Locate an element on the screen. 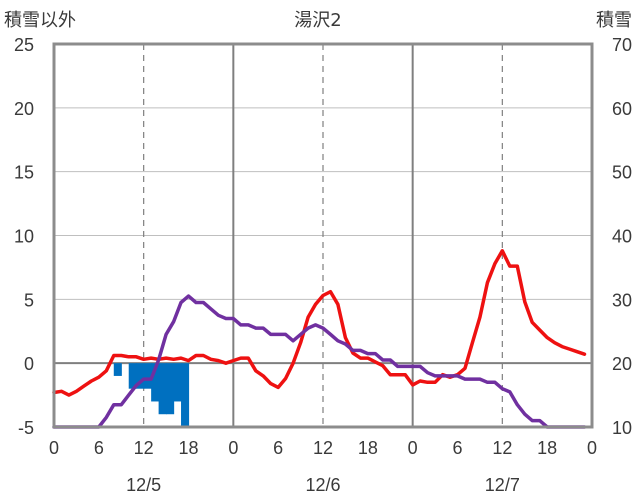 The height and width of the screenshot is (501, 636). right-tick-label: 50 is located at coordinates (622, 173).